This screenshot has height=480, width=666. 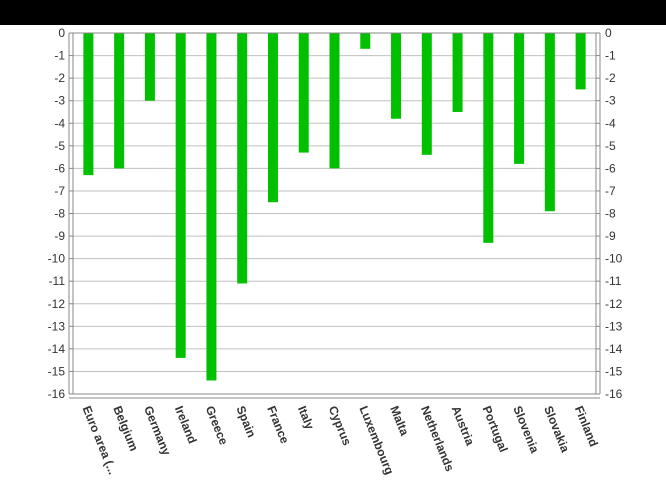 I want to click on y-tick-label-right: -1, so click(x=610, y=56).